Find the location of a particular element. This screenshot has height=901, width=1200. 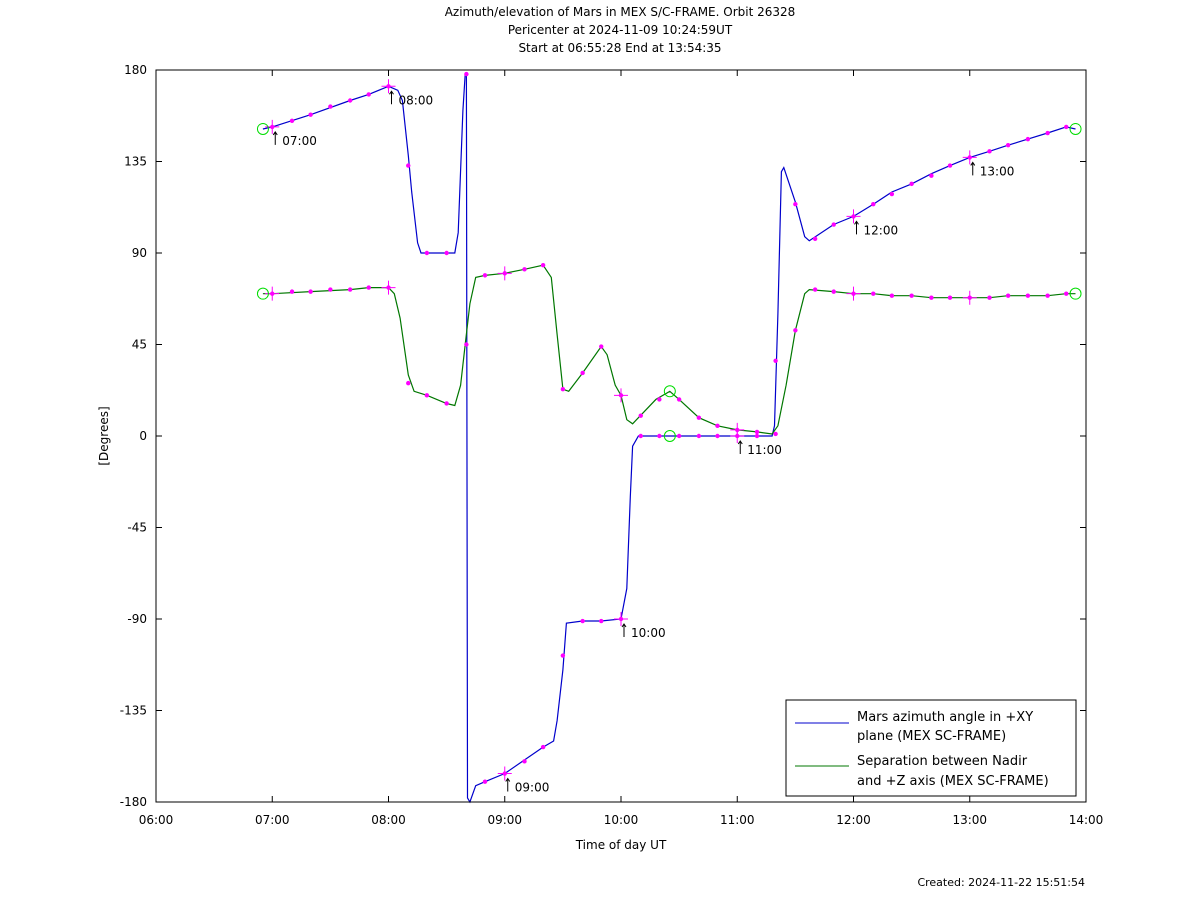

x-tick-label: 12:00 is located at coordinates (853, 820).